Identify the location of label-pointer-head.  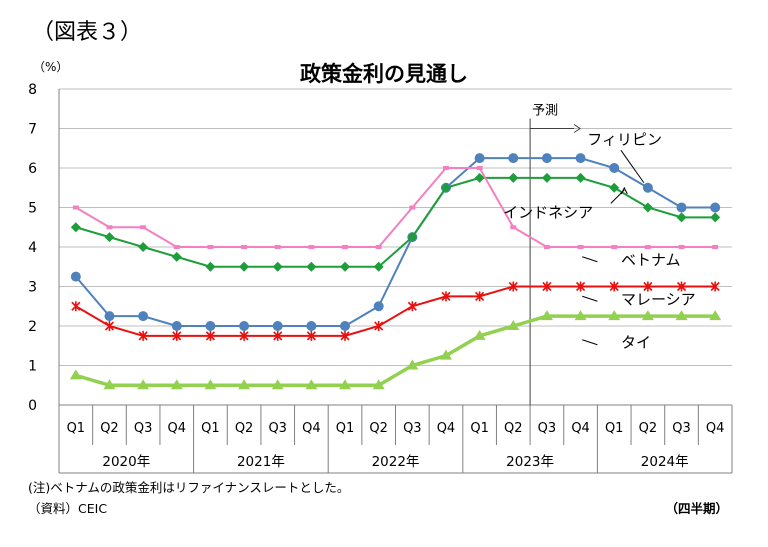
(624, 190).